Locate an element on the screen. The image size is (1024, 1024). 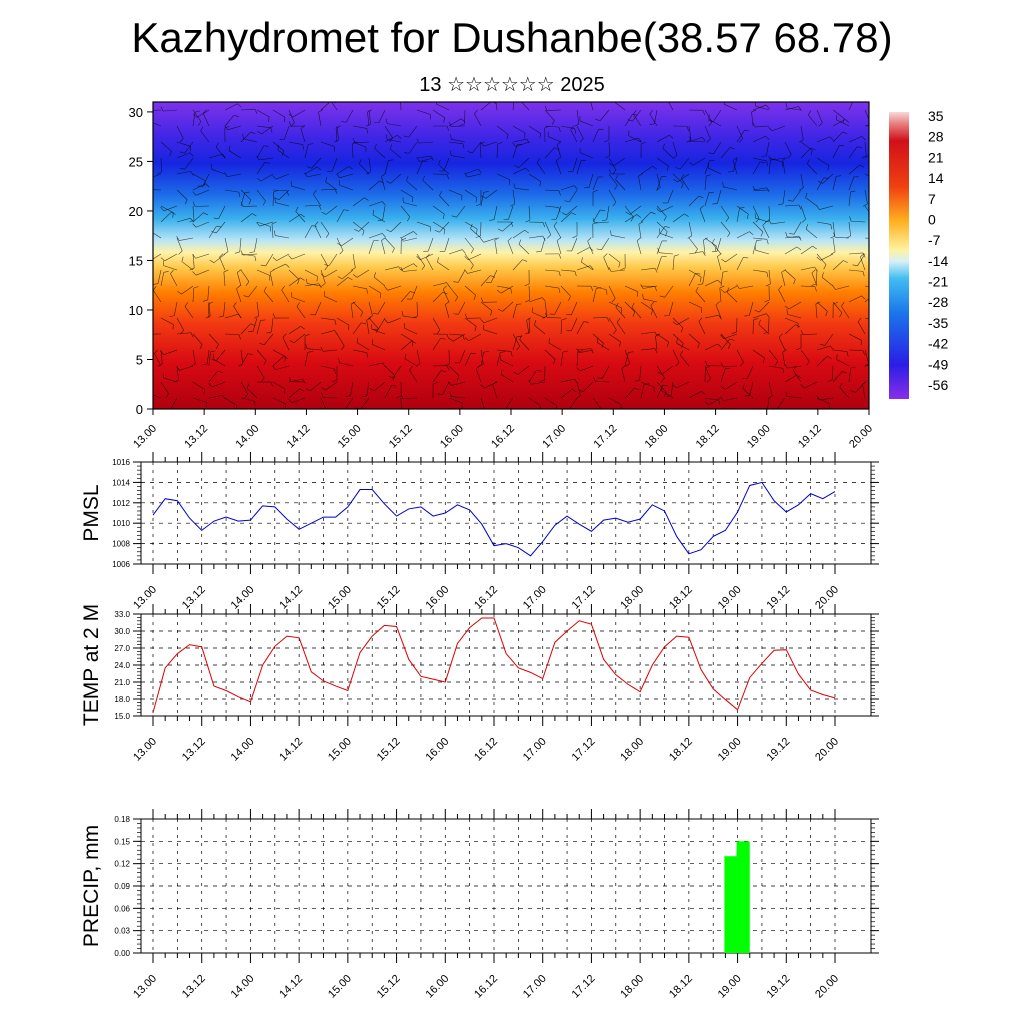
panel-temp-x-tick-label: 16.00 is located at coordinates (437, 750).